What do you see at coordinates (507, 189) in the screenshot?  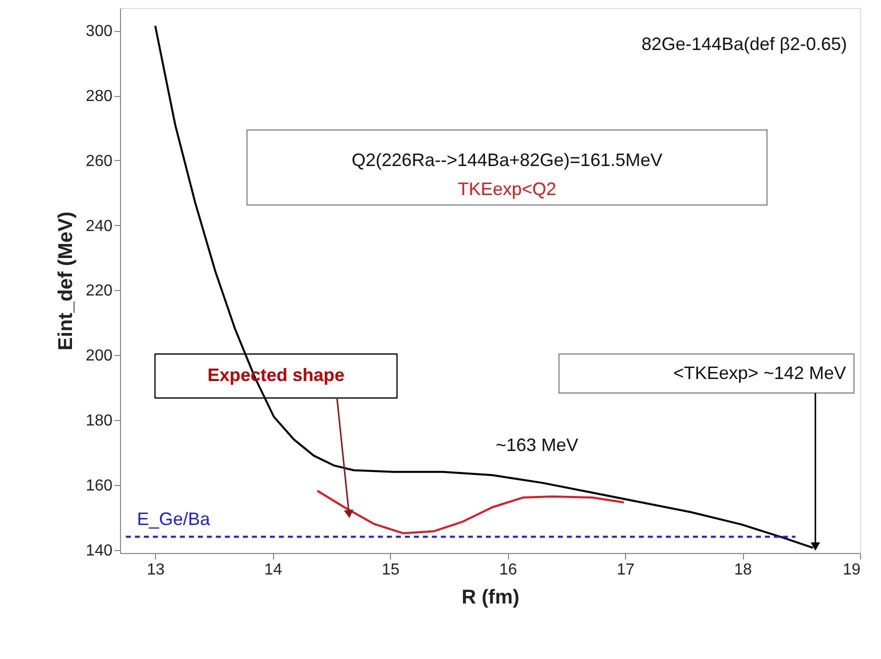 I see `annotation: TKEexp<Q2` at bounding box center [507, 189].